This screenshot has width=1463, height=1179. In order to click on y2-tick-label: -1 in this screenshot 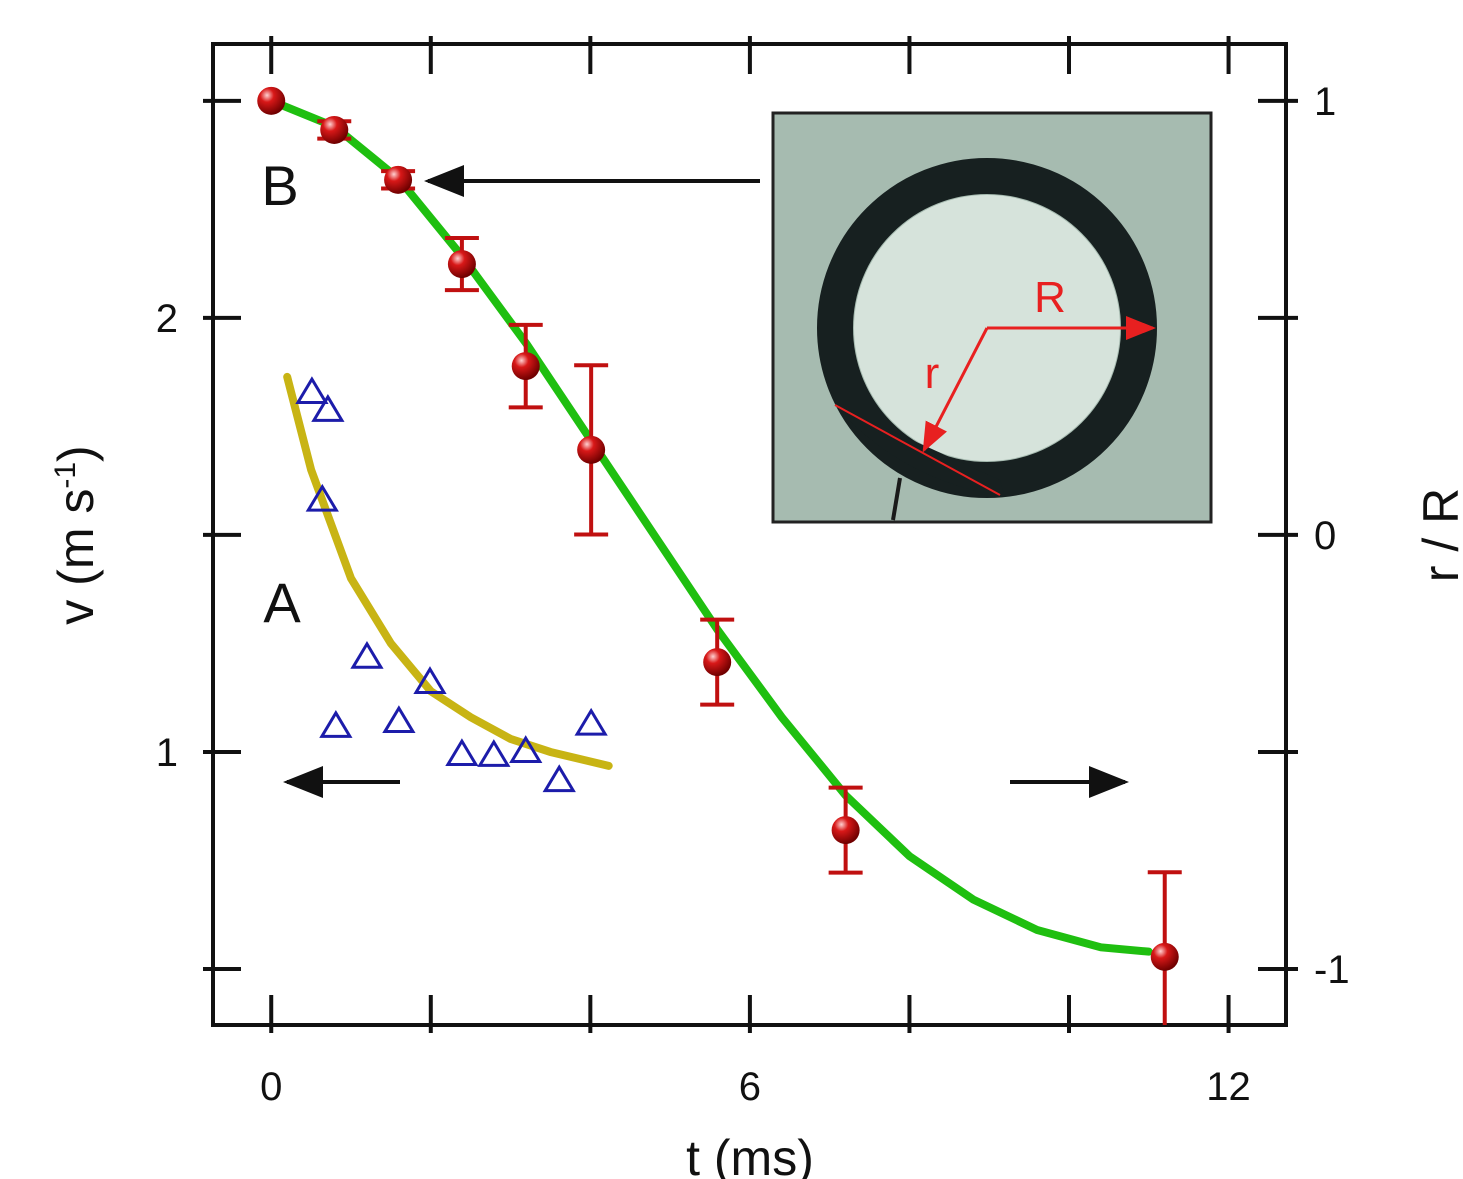, I will do `click(1332, 970)`.